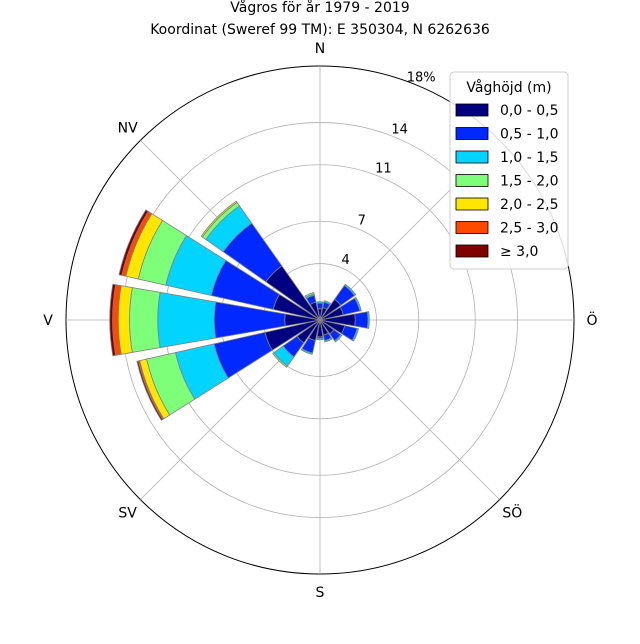  Describe the element at coordinates (320, 49) in the screenshot. I see `direction-label: N` at that location.